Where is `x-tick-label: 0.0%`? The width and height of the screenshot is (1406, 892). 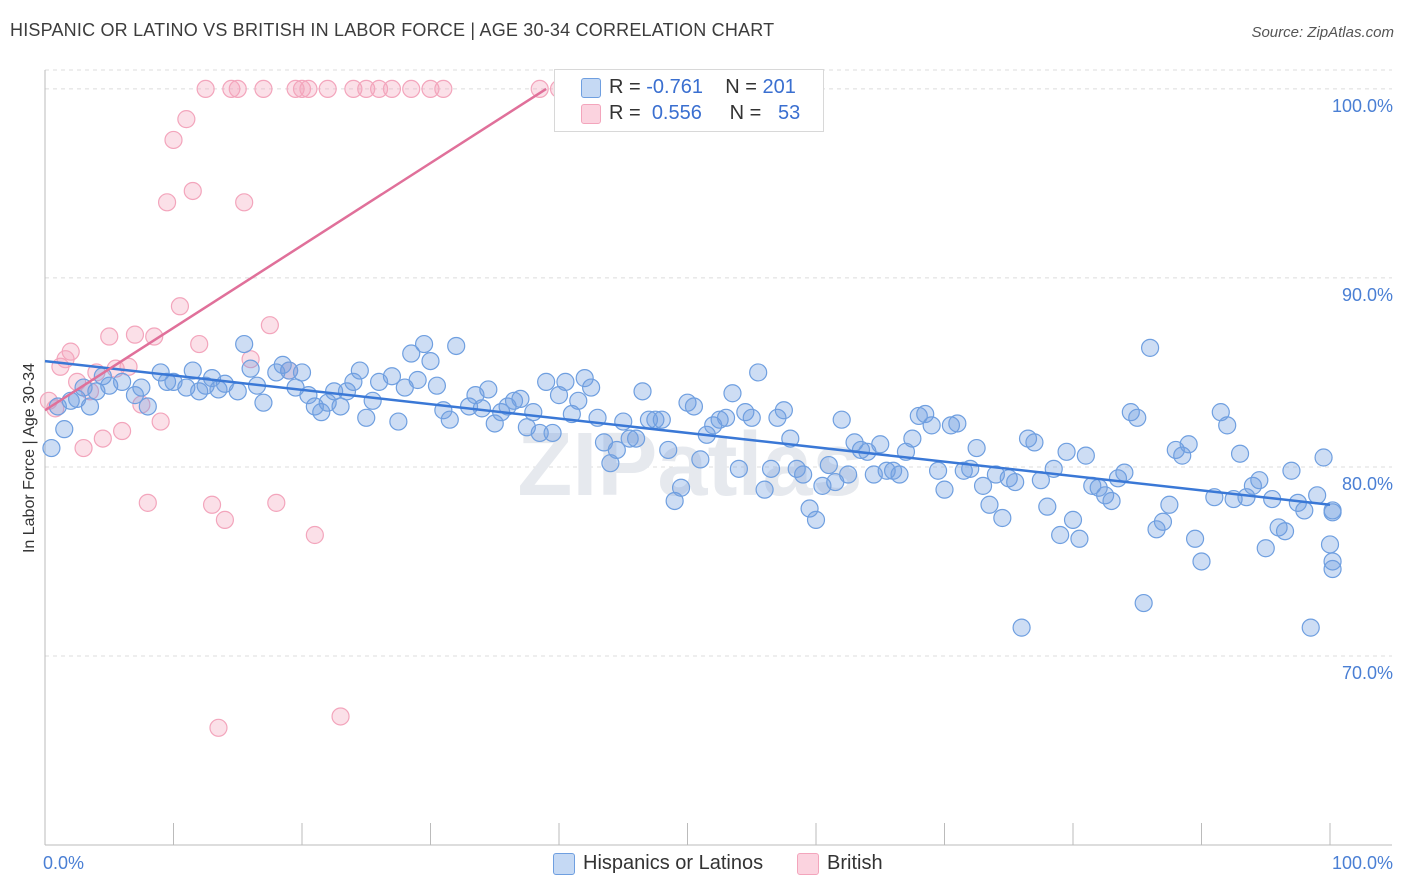 x-tick-label: 0.0% is located at coordinates (63, 863).